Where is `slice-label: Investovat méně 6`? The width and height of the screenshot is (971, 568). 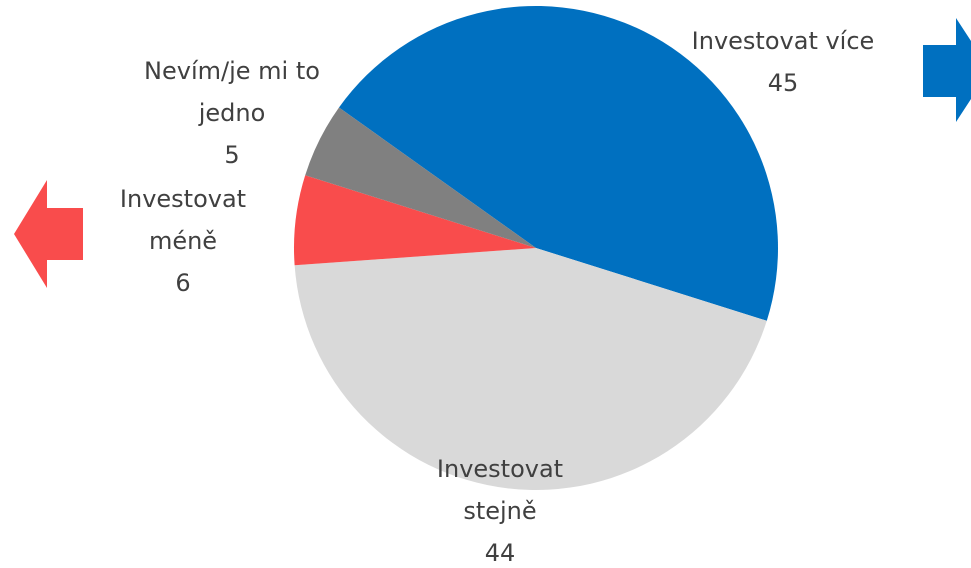 slice-label: Investovat méně 6 is located at coordinates (183, 241).